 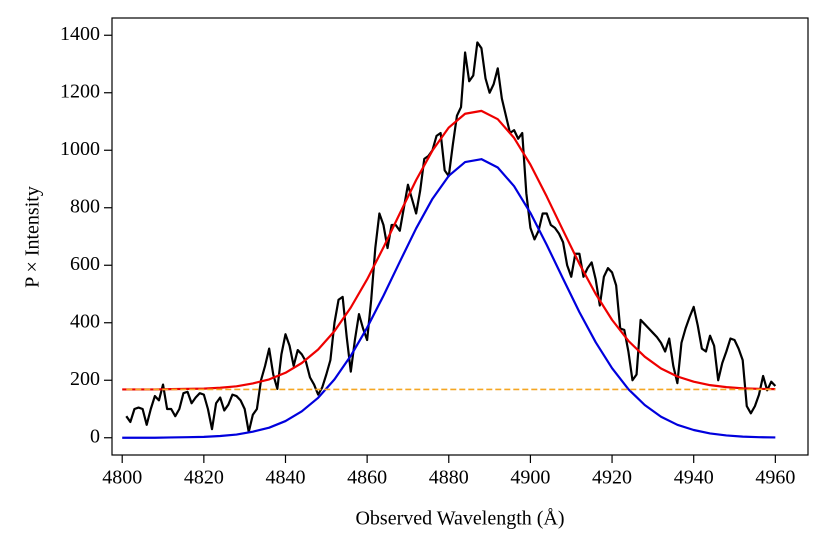 What do you see at coordinates (122, 478) in the screenshot?
I see `x-tick-label: 4800` at bounding box center [122, 478].